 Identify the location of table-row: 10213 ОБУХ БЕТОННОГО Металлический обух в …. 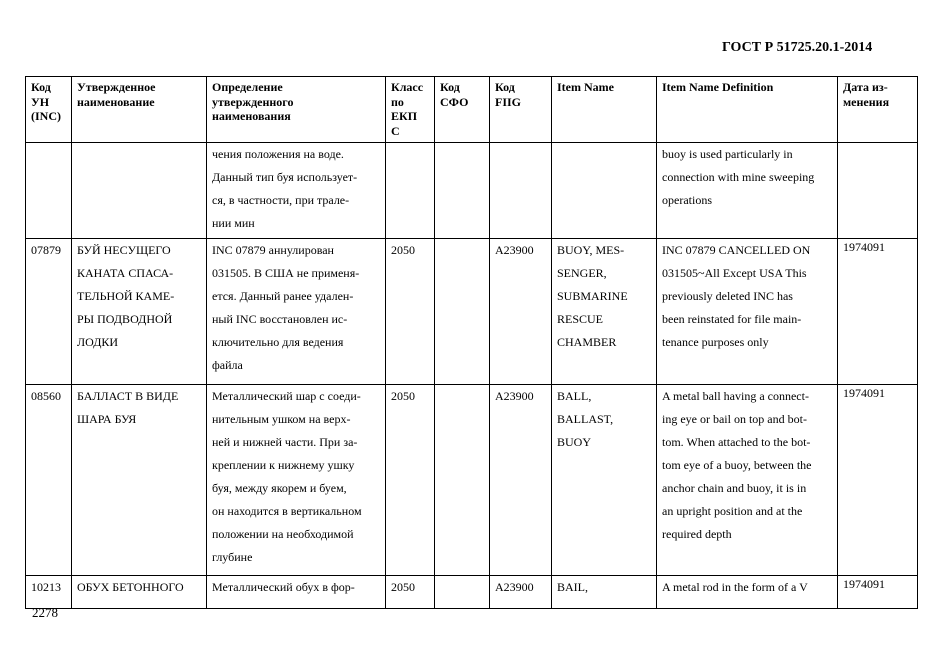
(471, 592).